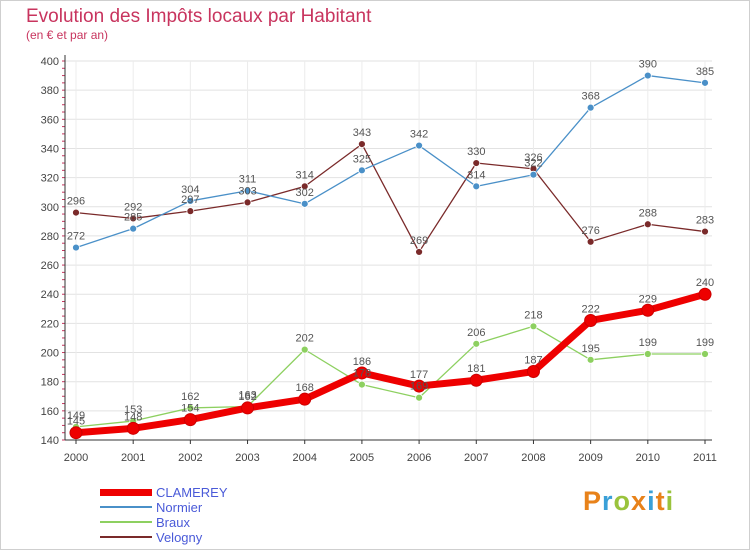 The width and height of the screenshot is (750, 550). Describe the element at coordinates (50, 62) in the screenshot. I see `y-tick-label: 400` at that location.